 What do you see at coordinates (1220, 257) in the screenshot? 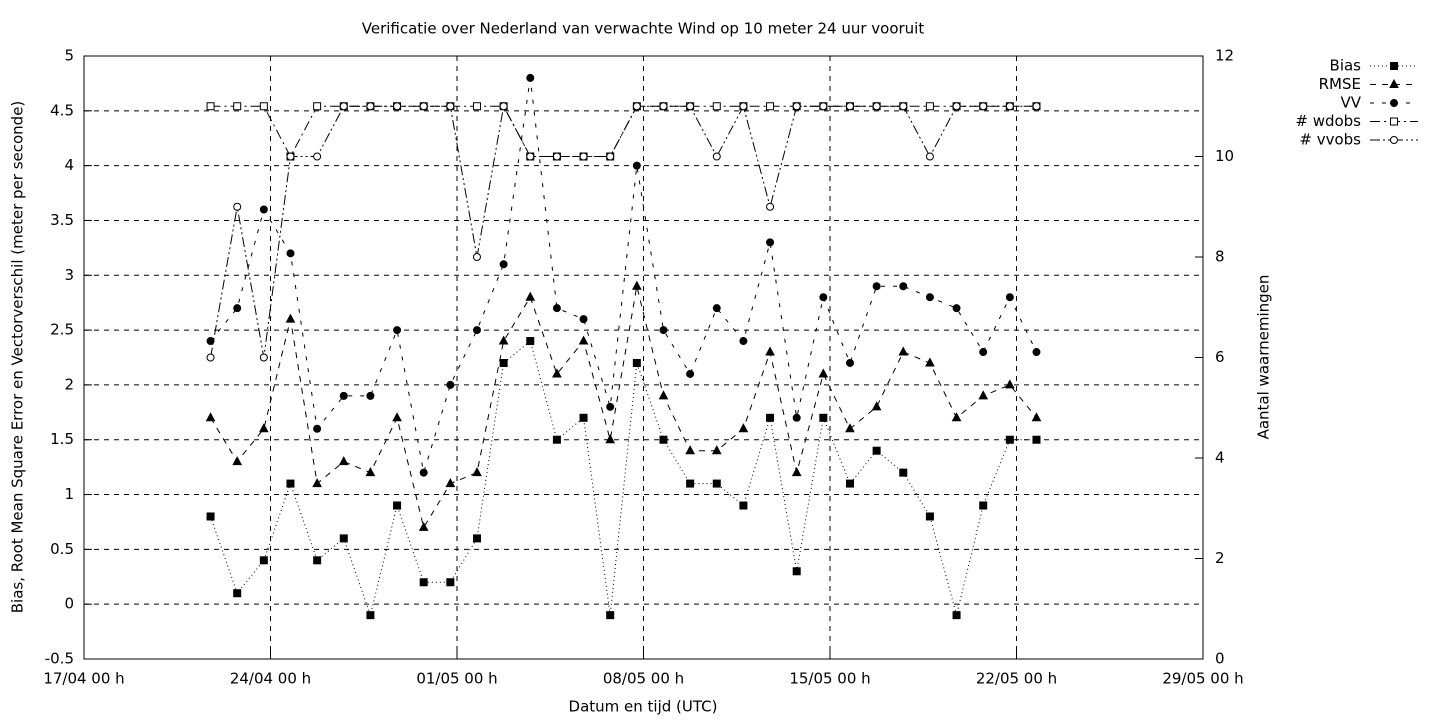
I see `y2-tick-label: 8` at bounding box center [1220, 257].